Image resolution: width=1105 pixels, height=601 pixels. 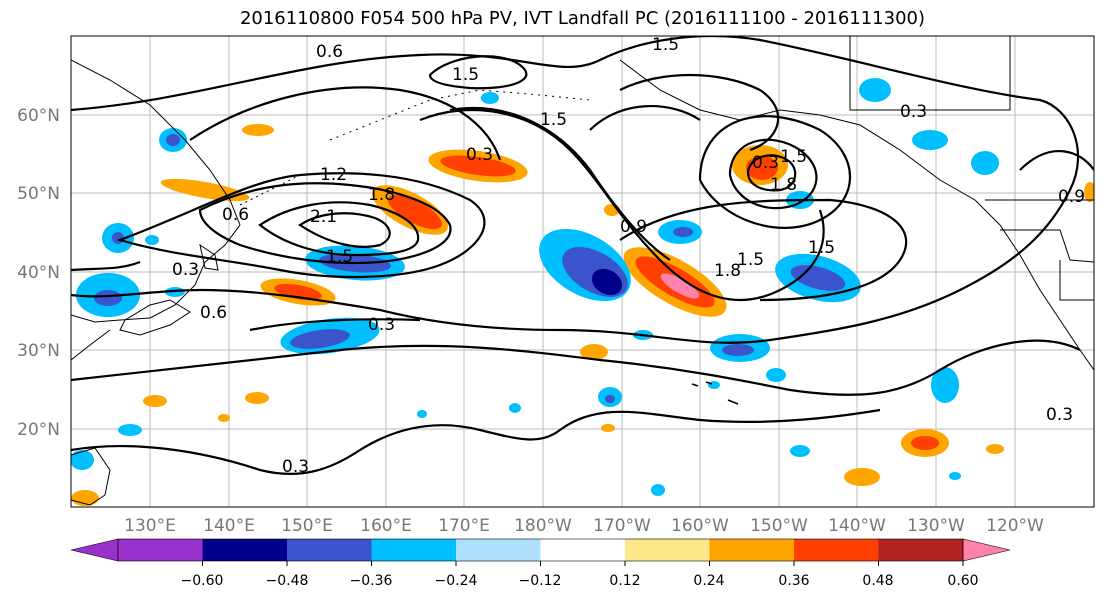 What do you see at coordinates (323, 217) in the screenshot?
I see `contour-label: 2.1` at bounding box center [323, 217].